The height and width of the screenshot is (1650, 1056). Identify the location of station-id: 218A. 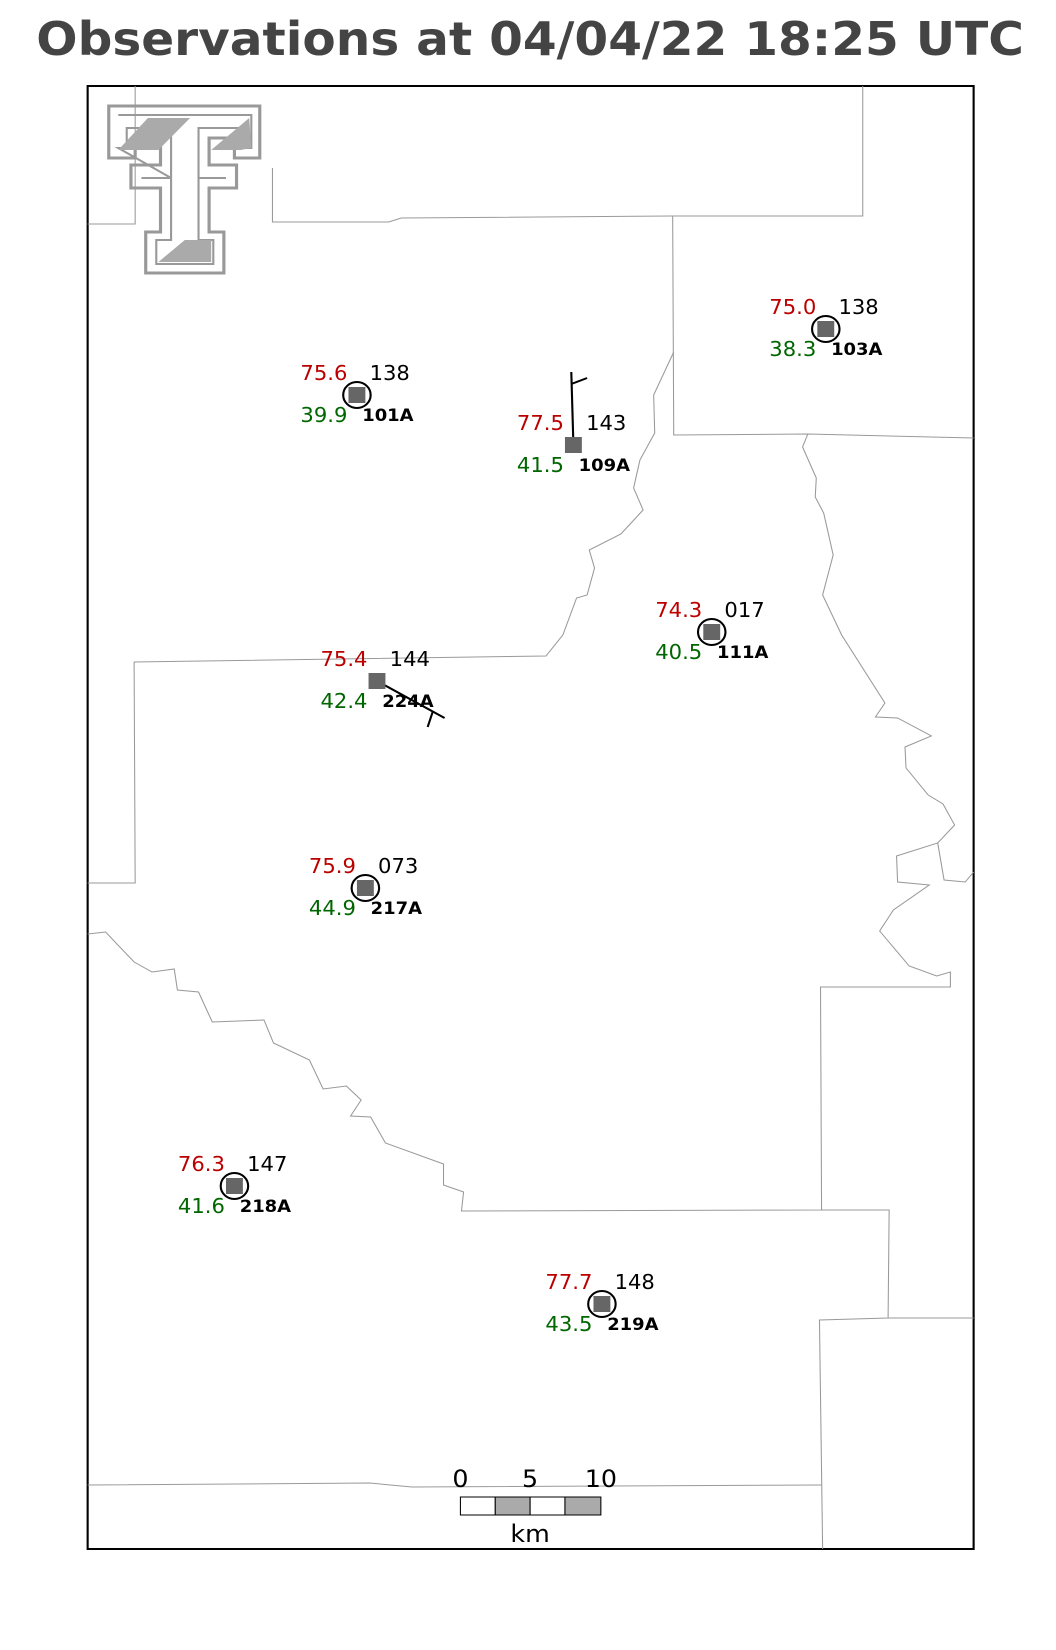
(266, 1206).